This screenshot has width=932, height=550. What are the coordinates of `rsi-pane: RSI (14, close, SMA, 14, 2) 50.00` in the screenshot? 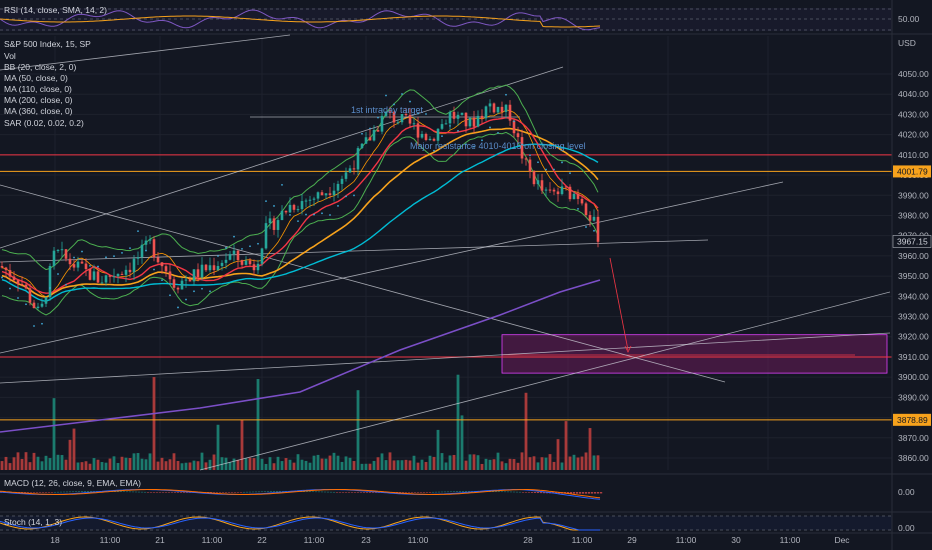 It's located at (460, 18).